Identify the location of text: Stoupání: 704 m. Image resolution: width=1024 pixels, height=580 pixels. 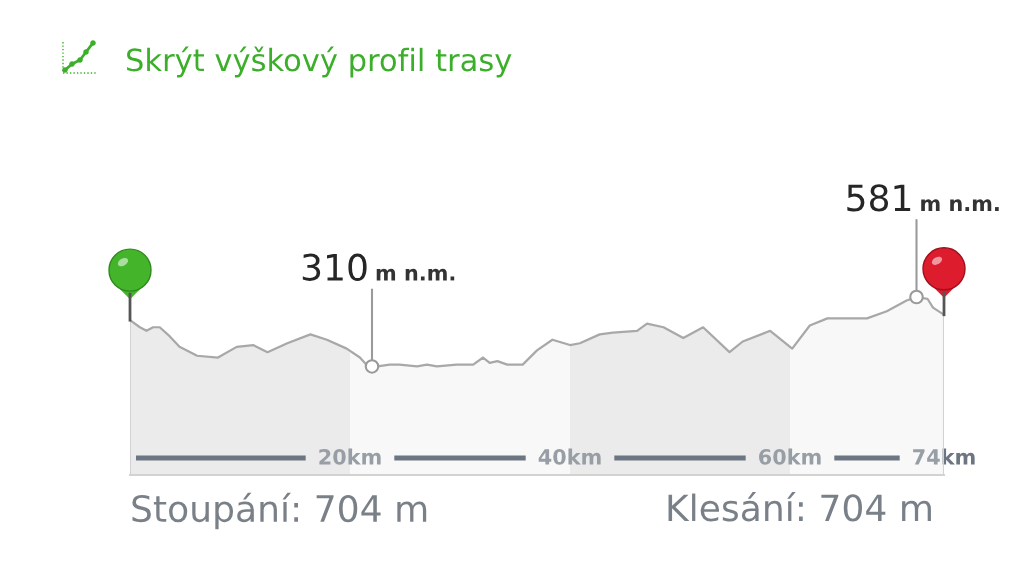
(279, 511).